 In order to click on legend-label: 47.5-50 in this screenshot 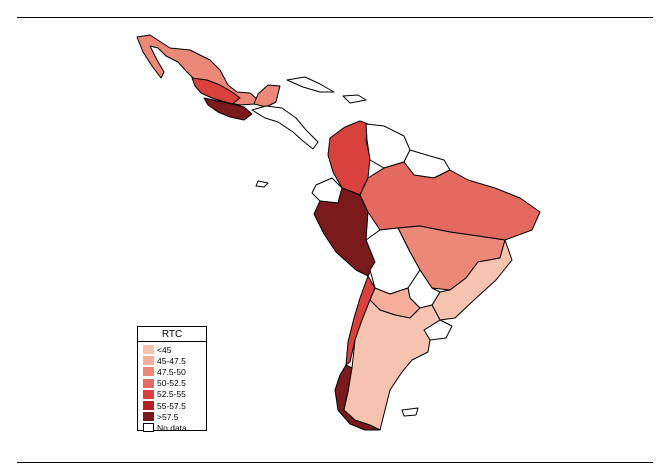, I will do `click(171, 371)`.